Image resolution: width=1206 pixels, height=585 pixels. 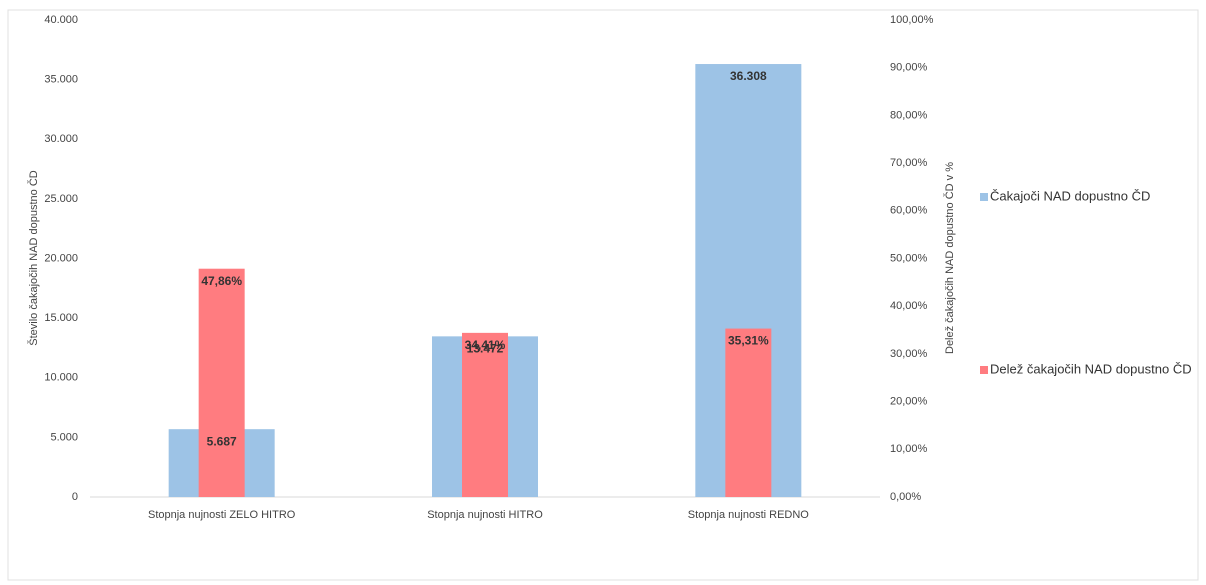 I want to click on y-tick-label: 40.000, so click(x=61, y=20).